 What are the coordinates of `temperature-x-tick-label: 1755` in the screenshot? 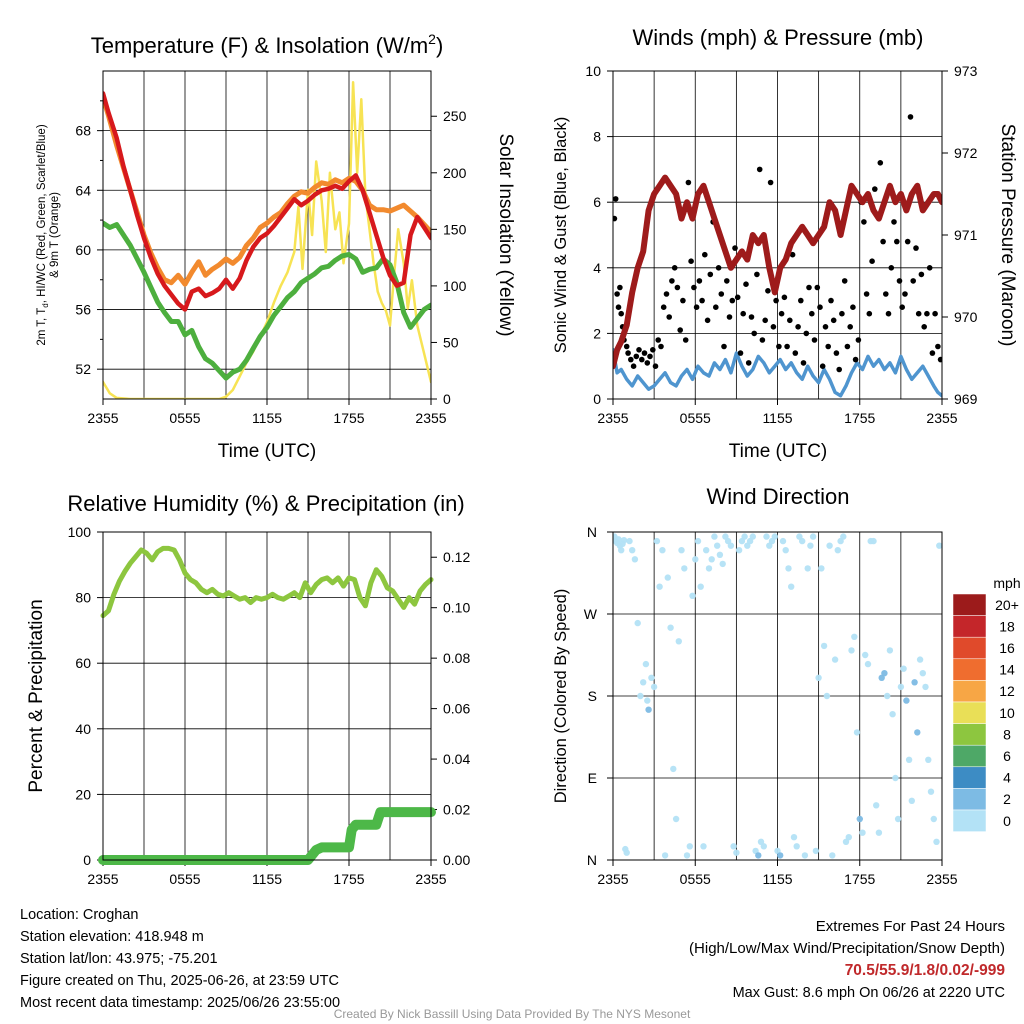 It's located at (348, 418).